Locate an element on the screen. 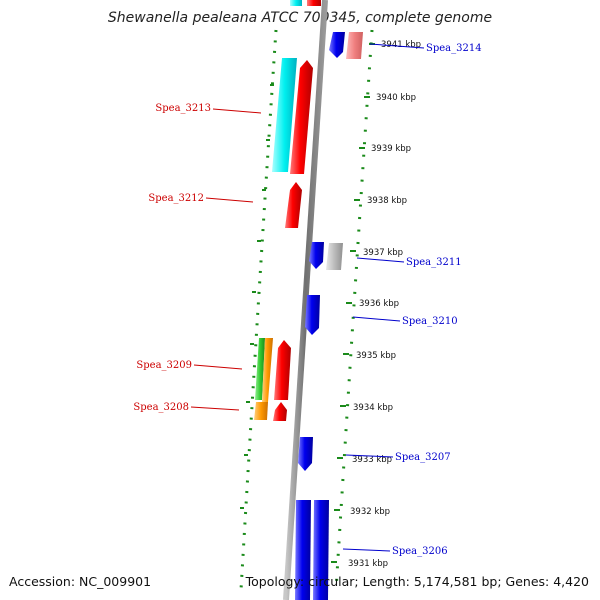 The height and width of the screenshot is (600, 600). genome-backbone is located at coordinates (305, 300).